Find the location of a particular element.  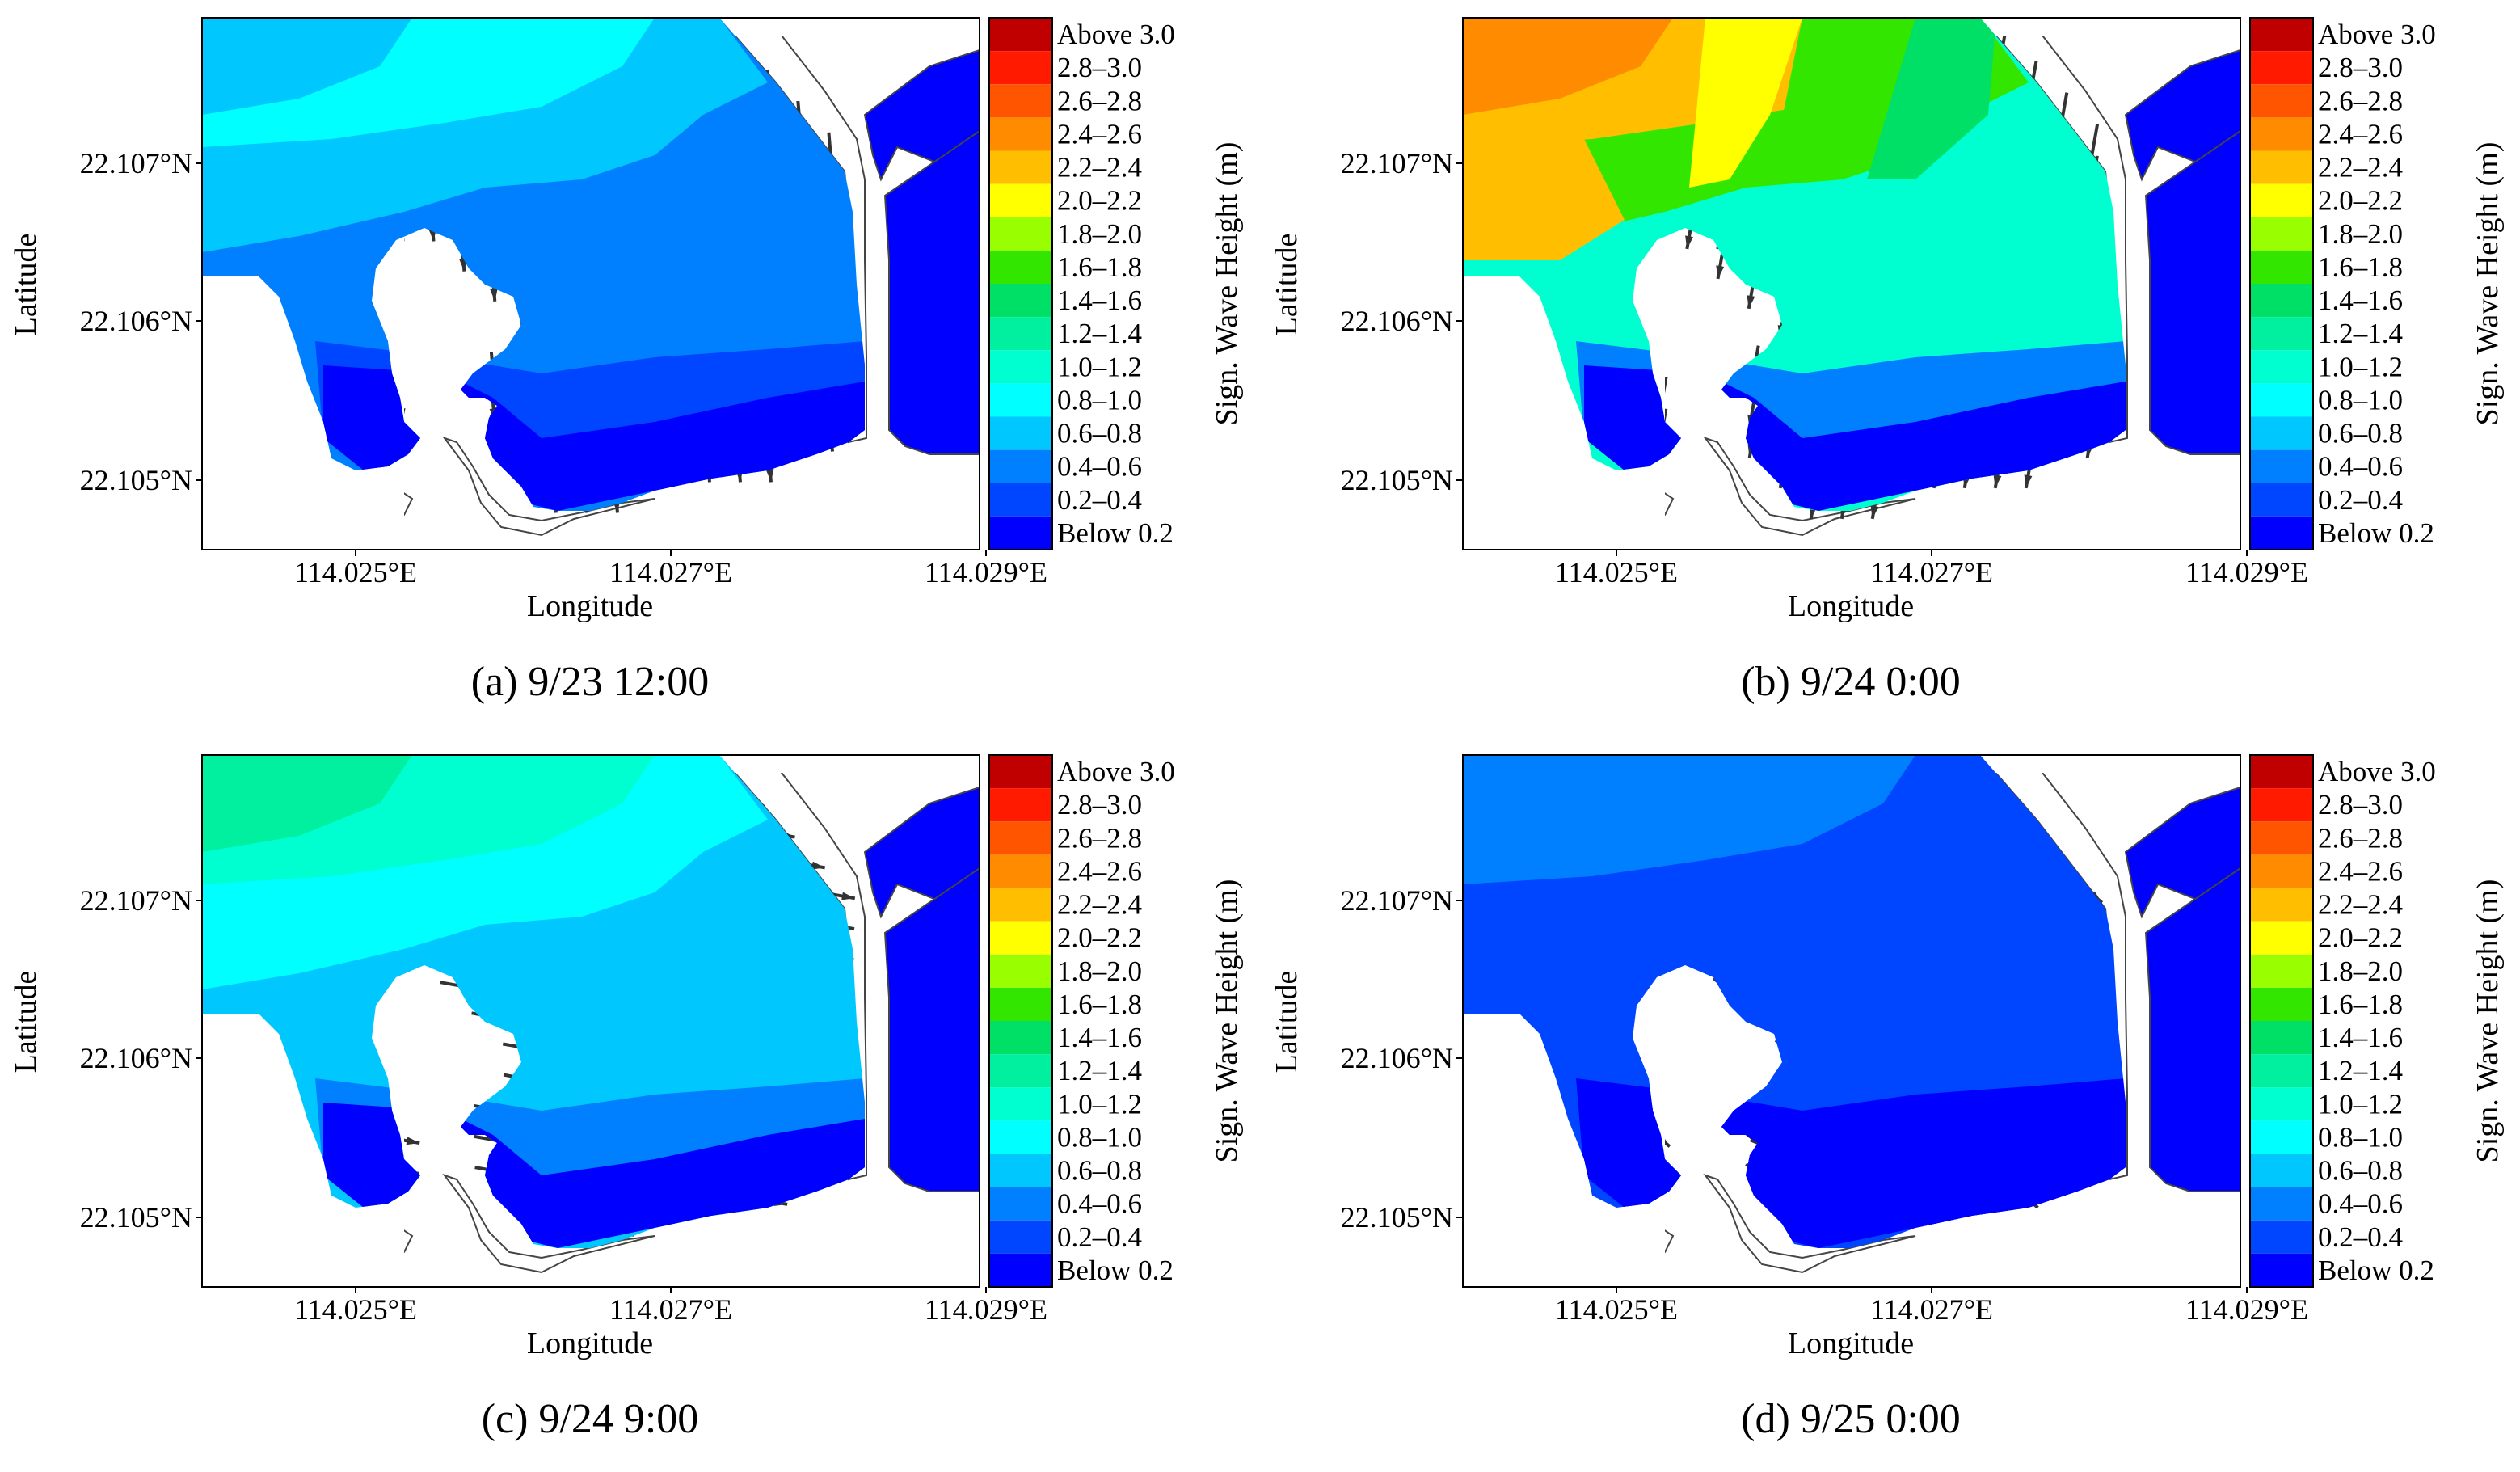

coastline-outline is located at coordinates (548, 487).